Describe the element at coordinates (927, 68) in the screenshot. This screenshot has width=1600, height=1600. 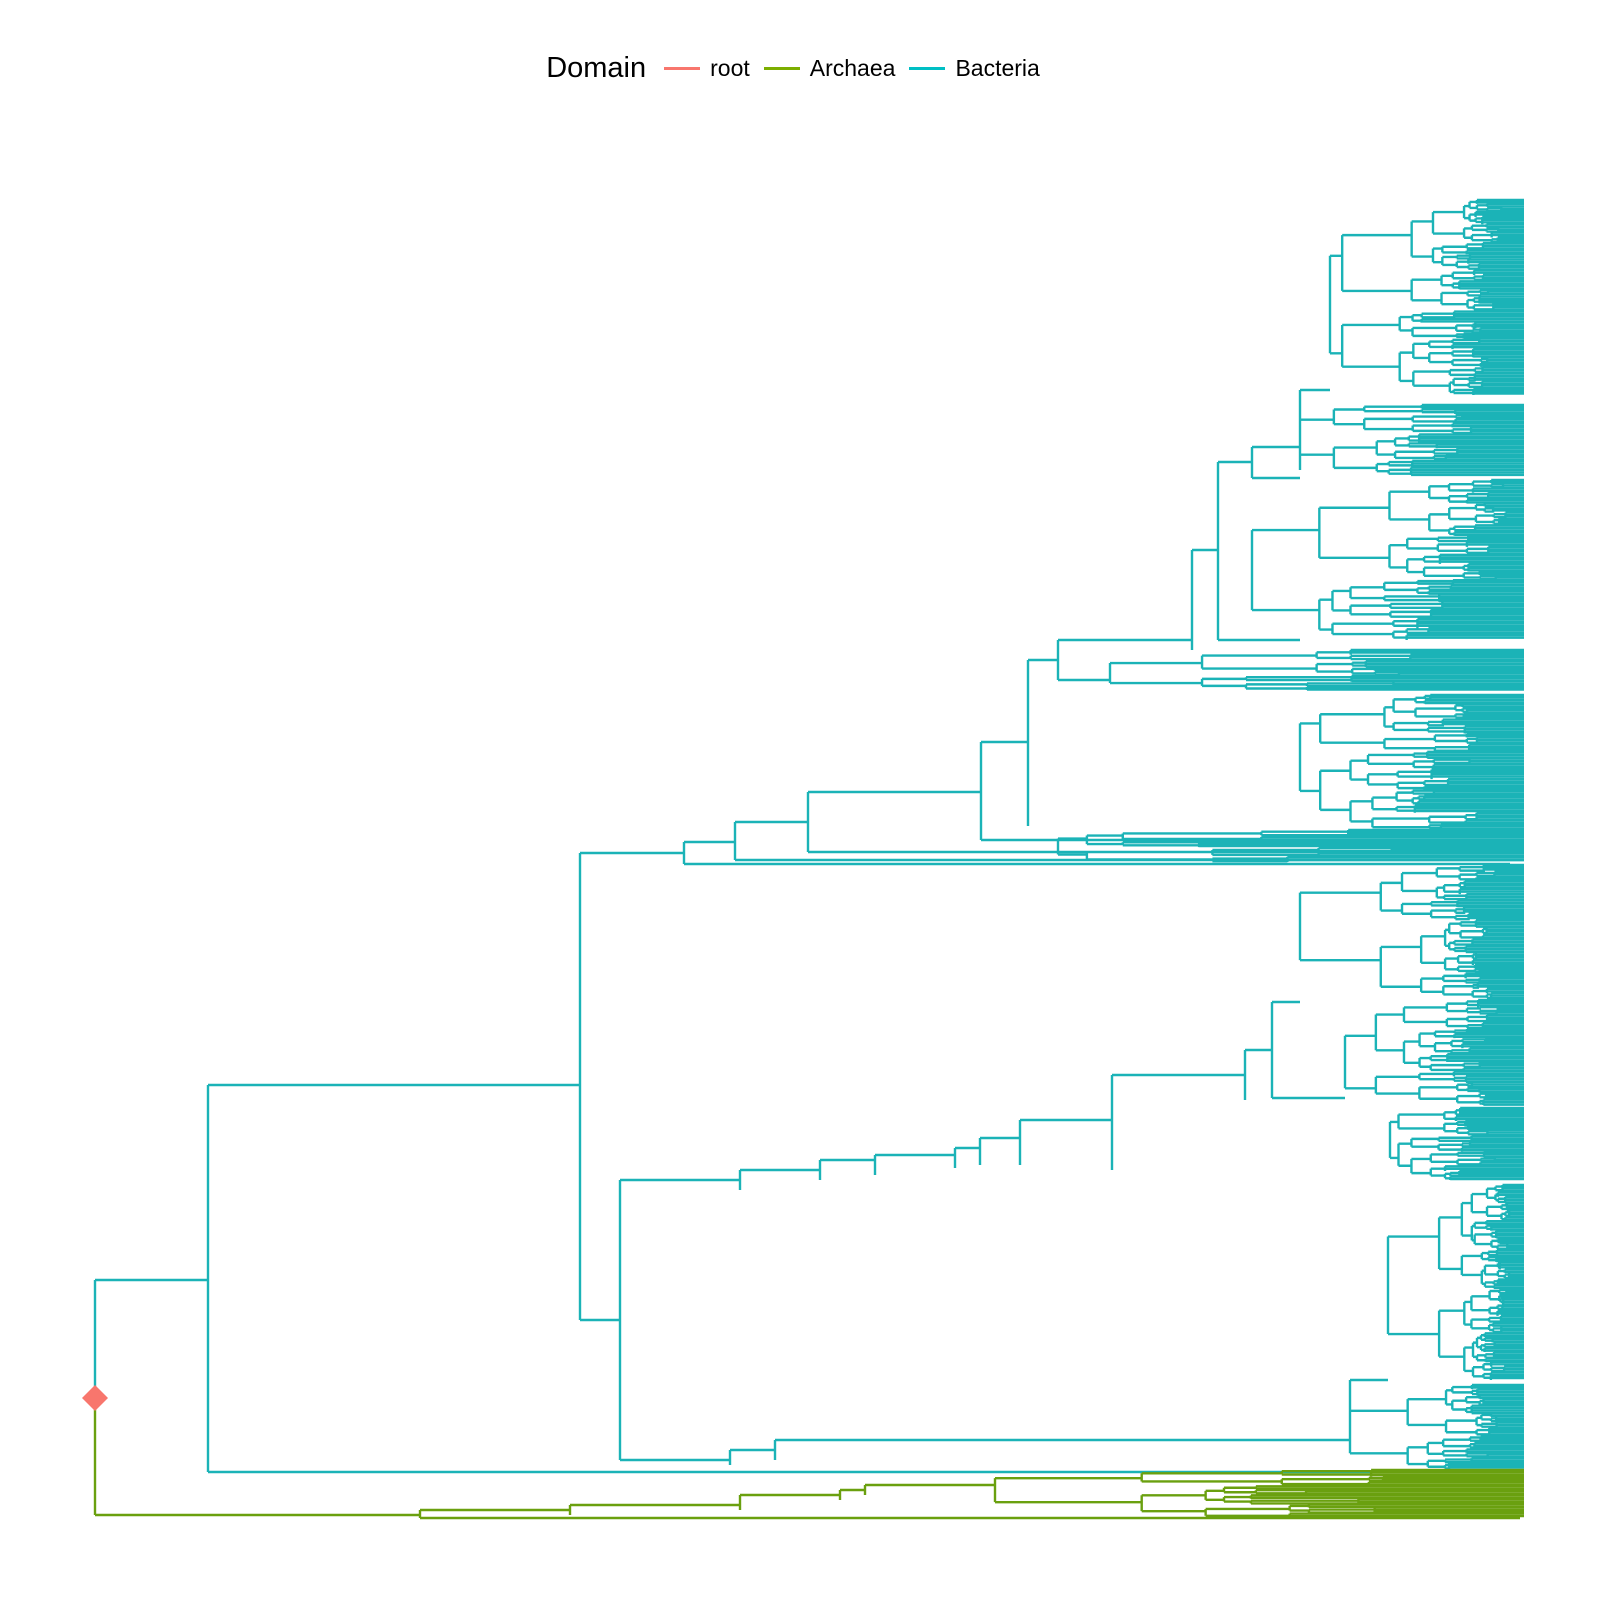
I see `legend-key-bacteria` at that location.